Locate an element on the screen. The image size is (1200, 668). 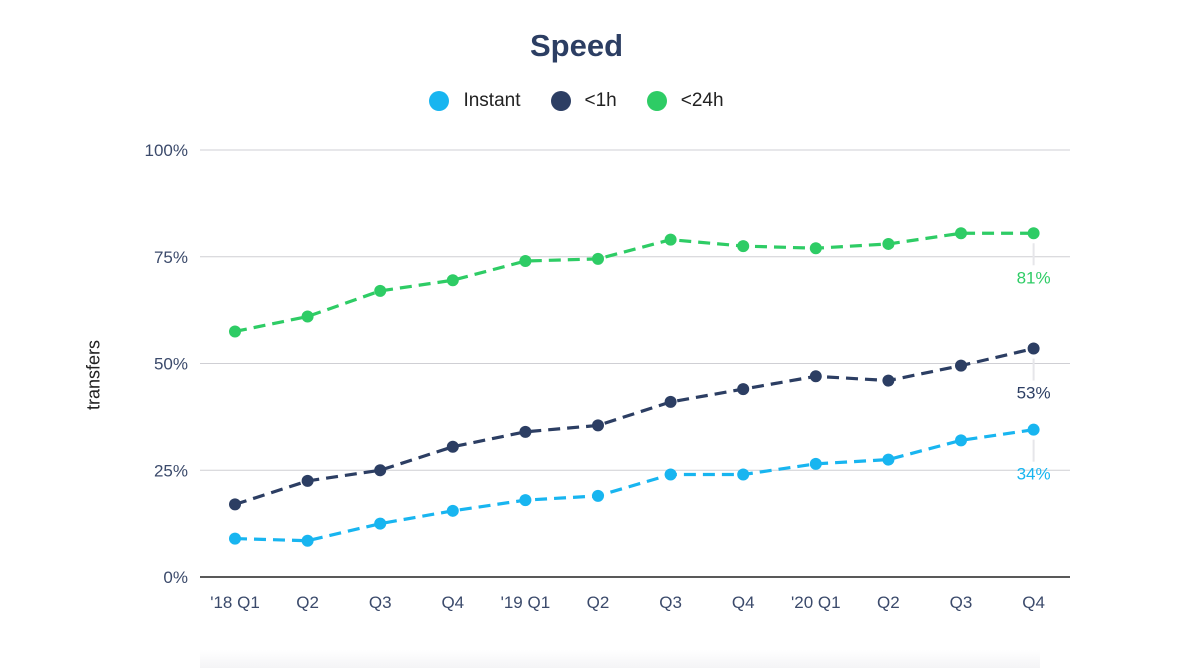
legend-label-instant: Instant is located at coordinates (492, 100).